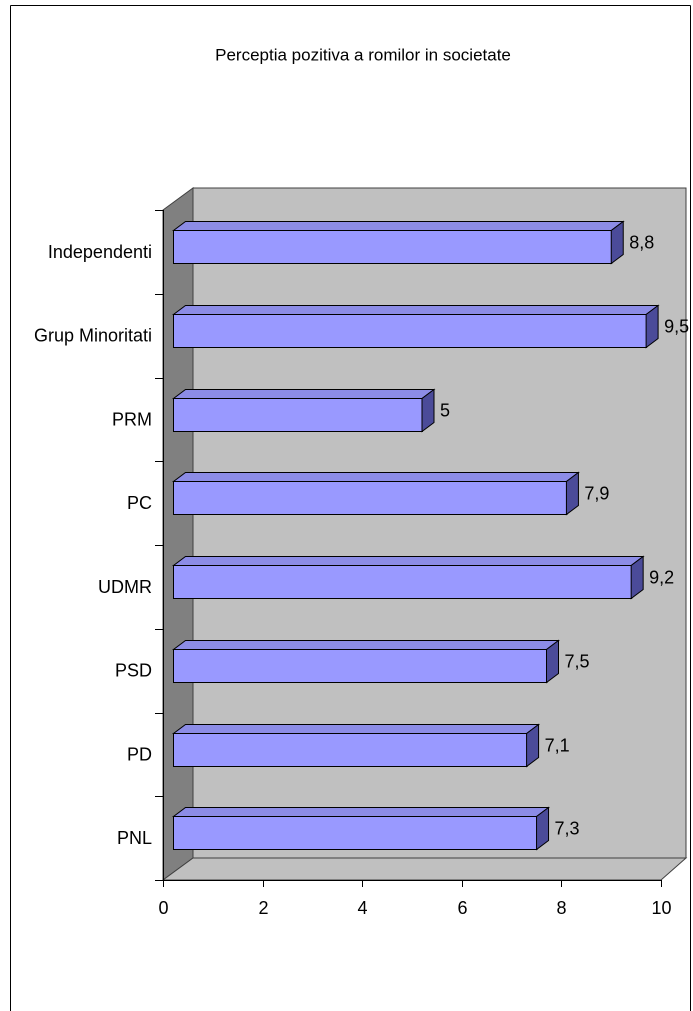  I want to click on bar-pnl, so click(361, 828).